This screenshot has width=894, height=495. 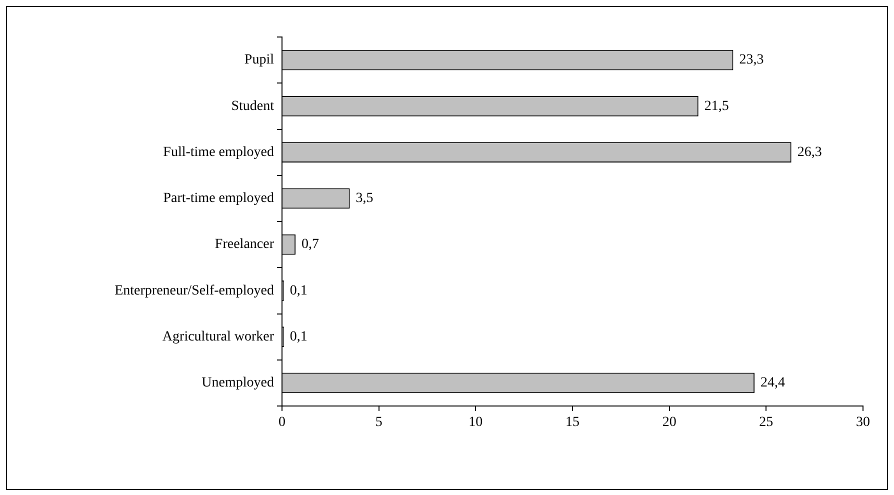 I want to click on y-tick-label: Agricultural worker, so click(x=218, y=336).